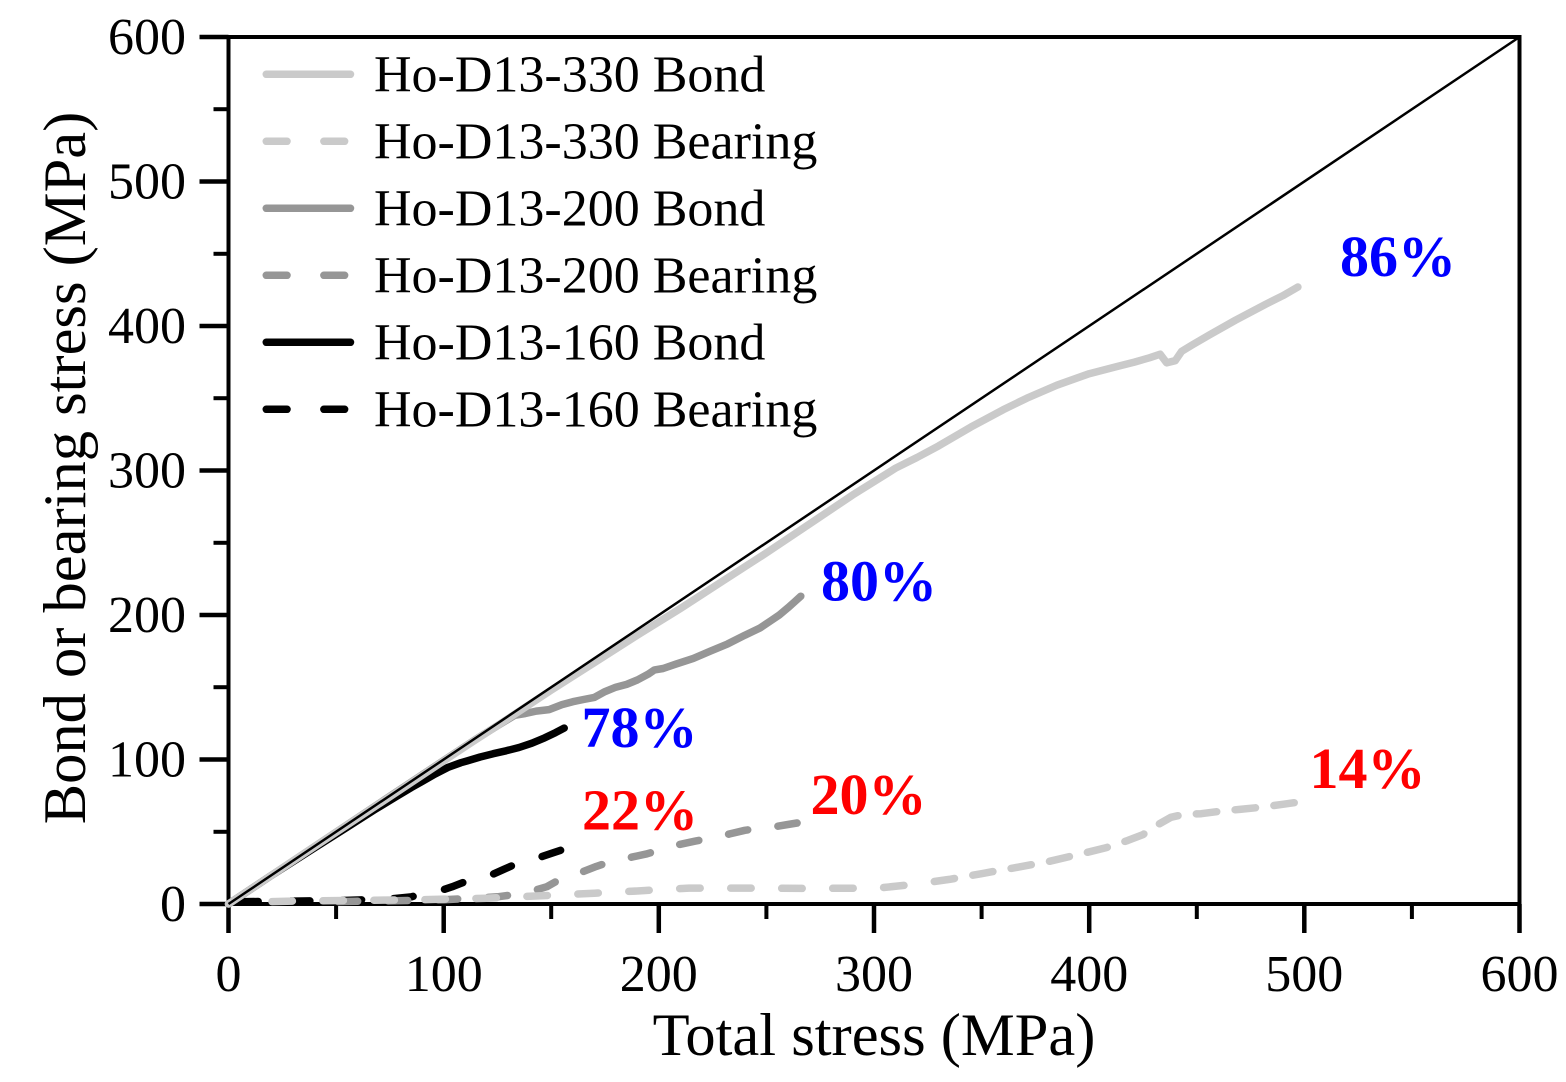  What do you see at coordinates (595, 142) in the screenshot?
I see `svg-text: Ho-D13-330 Bearing` at bounding box center [595, 142].